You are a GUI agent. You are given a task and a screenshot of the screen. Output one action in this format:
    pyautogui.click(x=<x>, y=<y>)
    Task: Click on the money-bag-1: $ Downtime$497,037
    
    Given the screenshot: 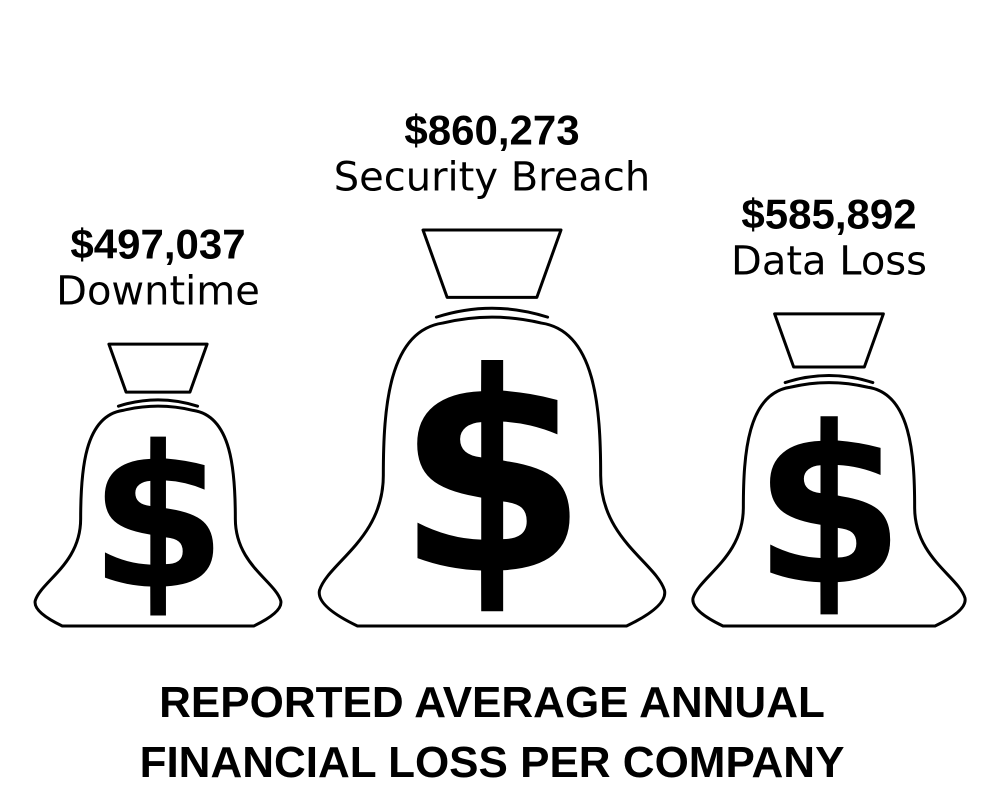 What is the action you would take?
    pyautogui.click(x=158, y=427)
    